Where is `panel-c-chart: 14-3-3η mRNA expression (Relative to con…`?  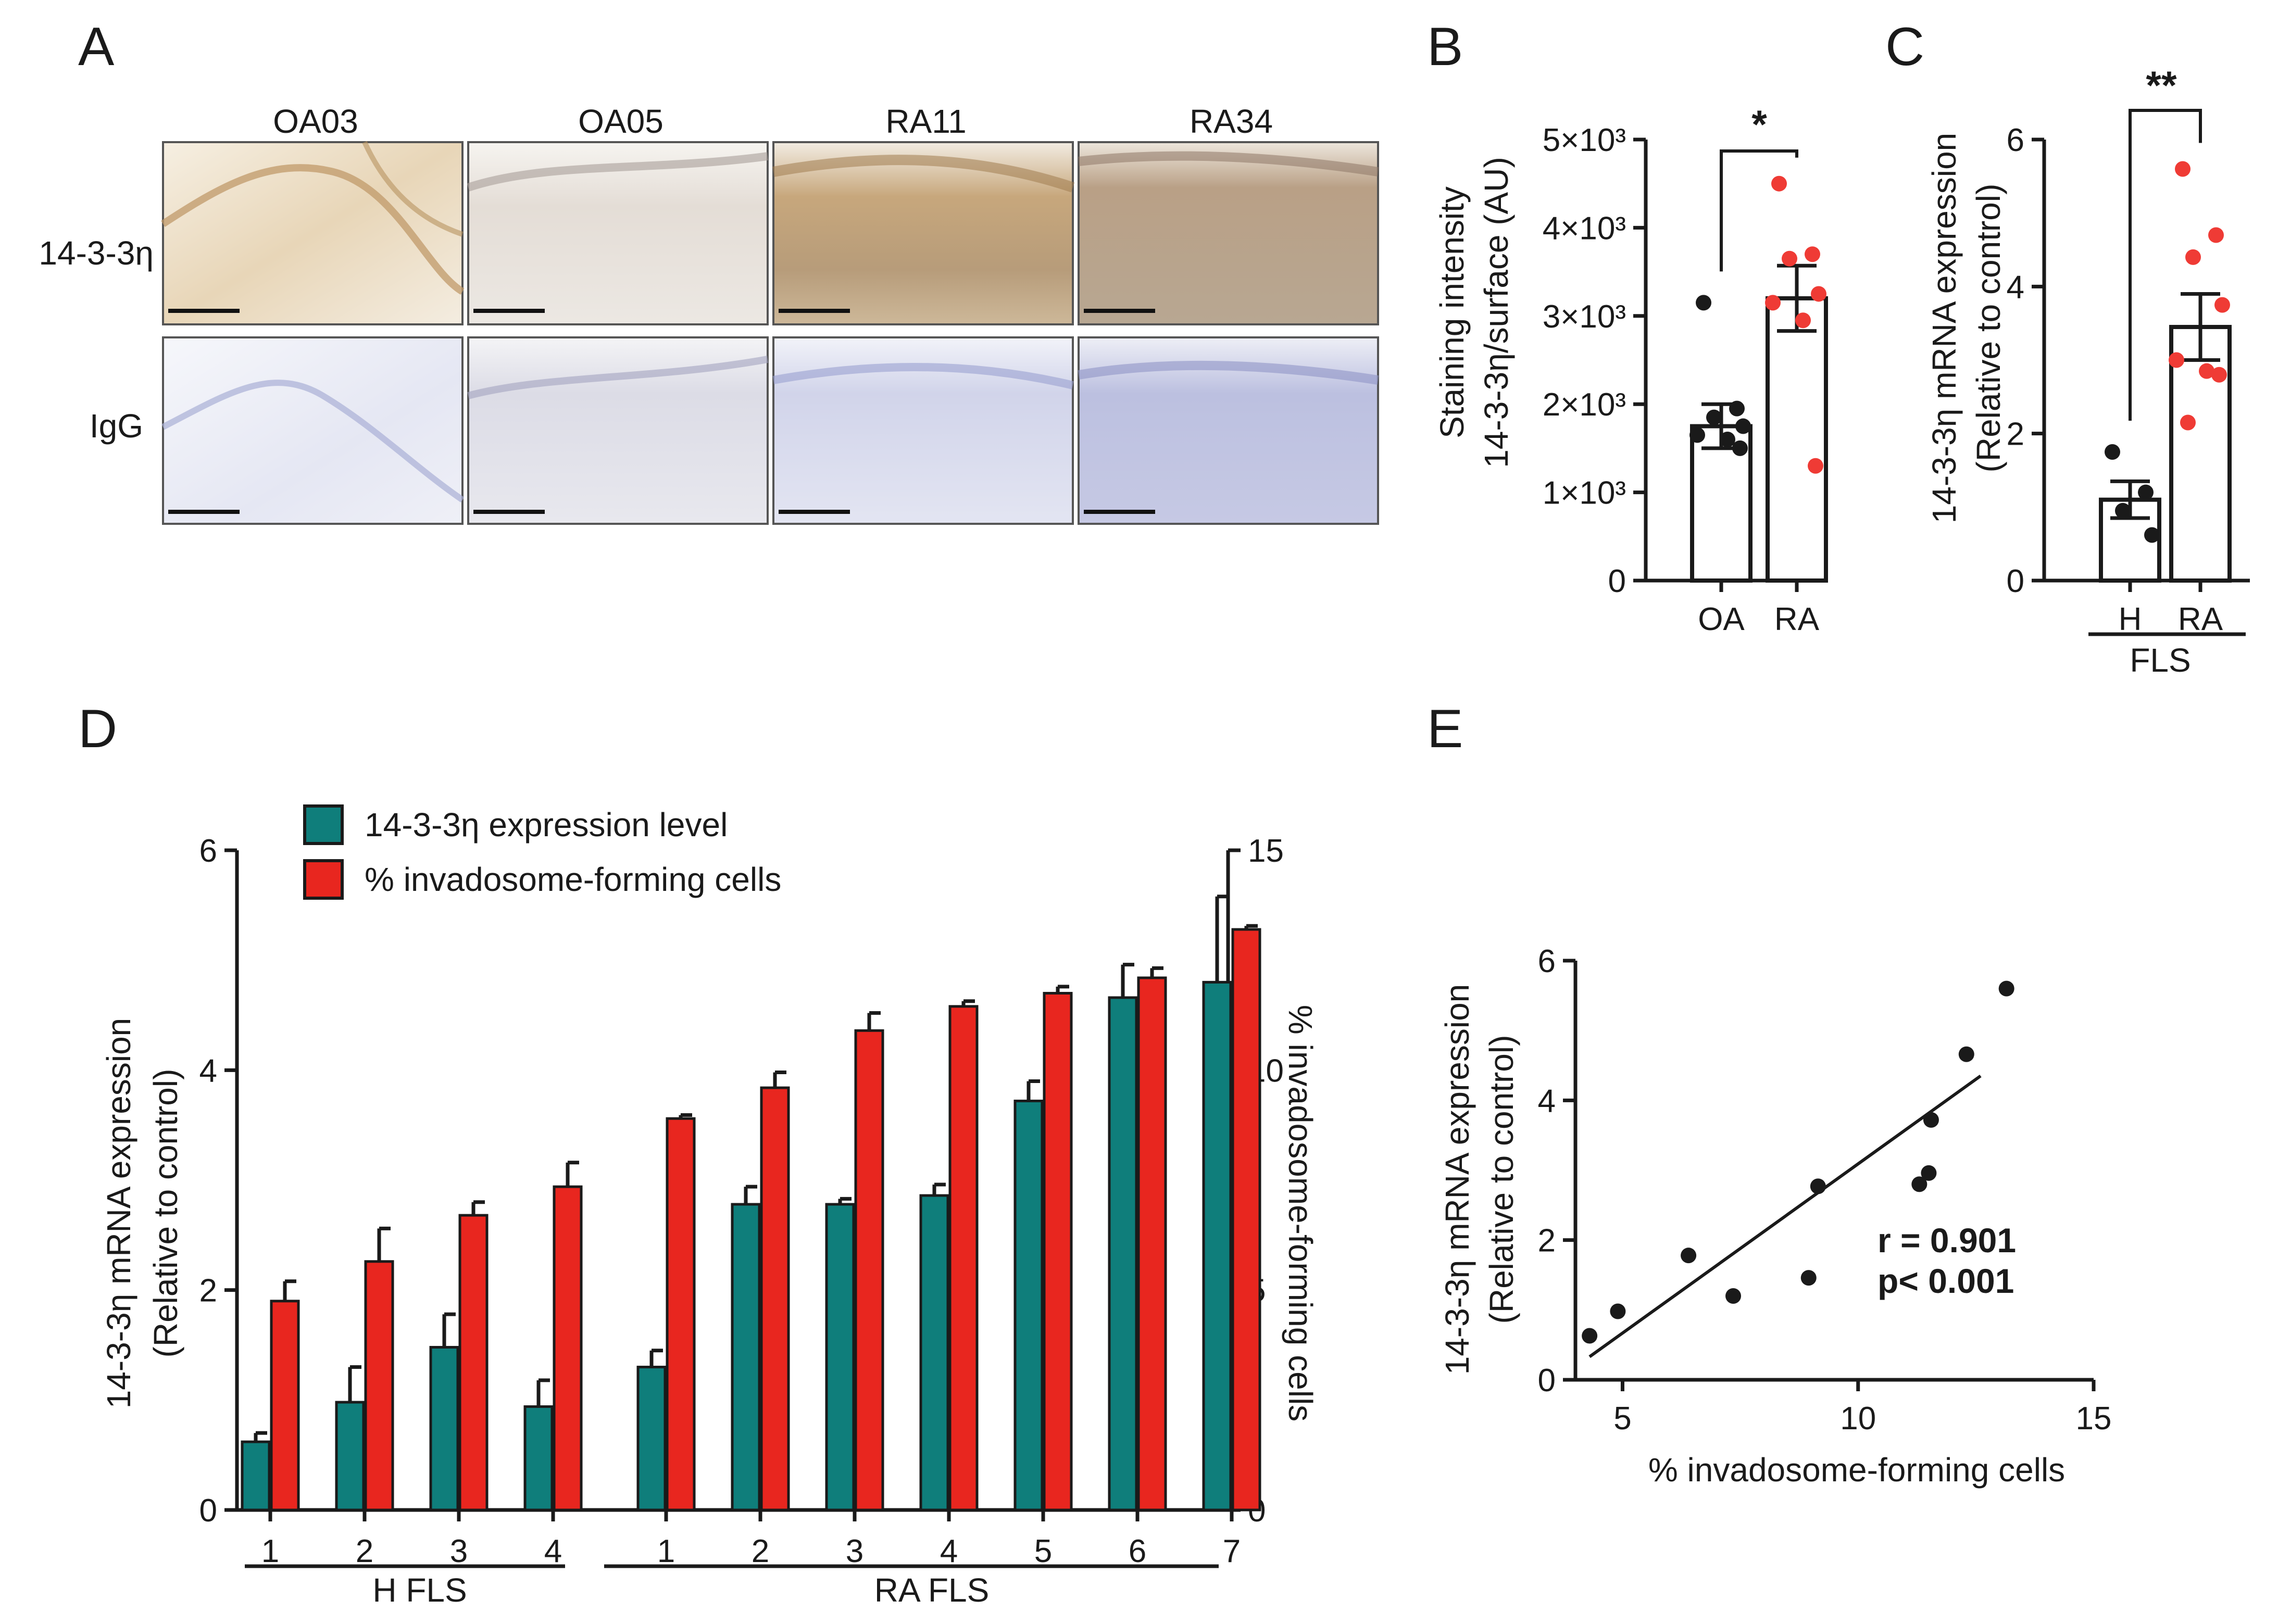
panel-c-chart: 14-3-3η mRNA expression (Relative to con… is located at coordinates (2087, 372).